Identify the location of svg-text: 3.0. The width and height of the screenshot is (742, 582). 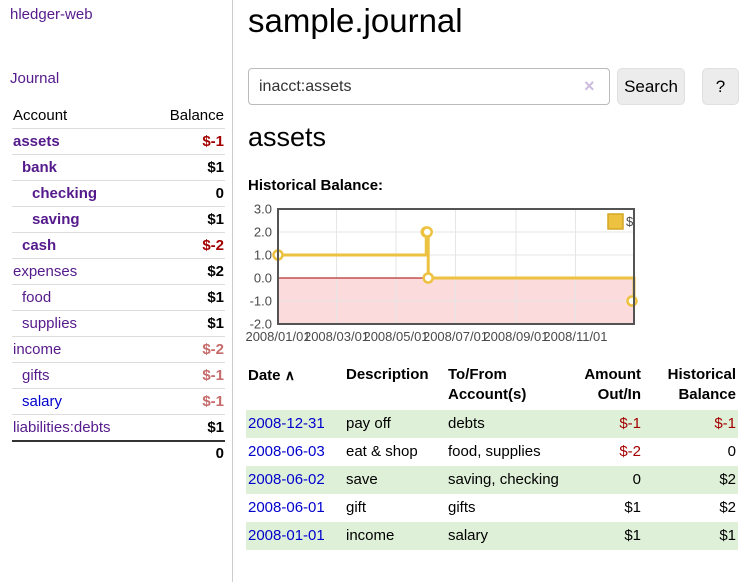
(263, 209).